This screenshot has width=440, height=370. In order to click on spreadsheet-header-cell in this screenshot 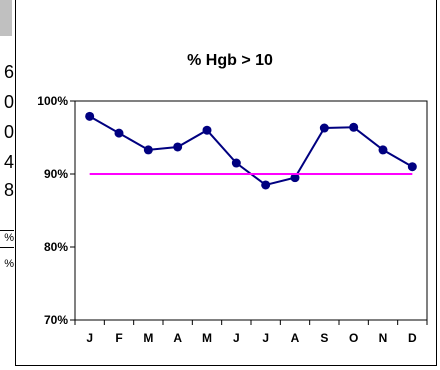, I will do `click(6, 18)`.